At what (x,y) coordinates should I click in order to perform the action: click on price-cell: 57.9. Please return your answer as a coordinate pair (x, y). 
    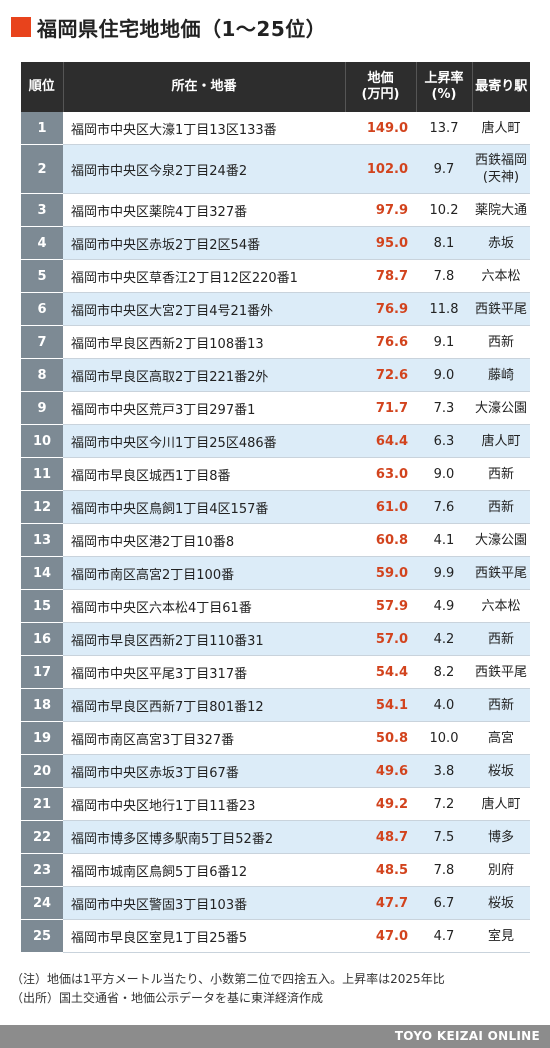
    Looking at the image, I should click on (380, 606).